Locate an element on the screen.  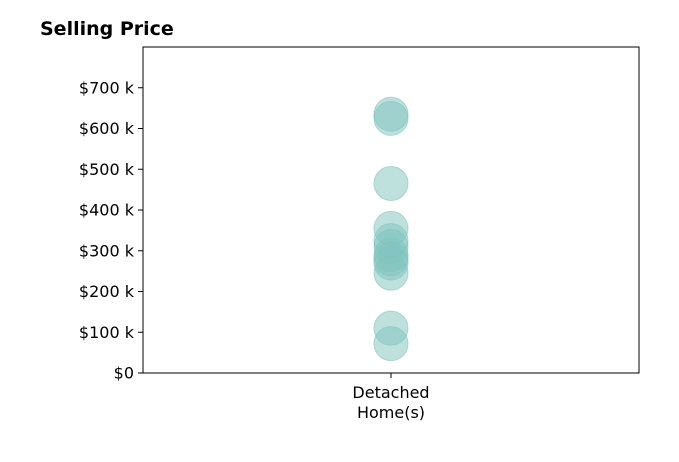
y-tick-label: $100 k is located at coordinates (107, 332).